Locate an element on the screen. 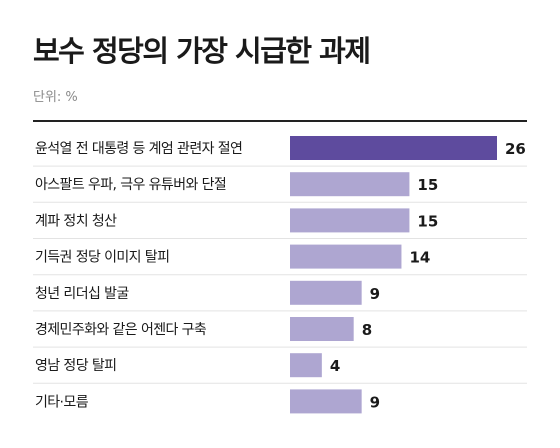 The height and width of the screenshot is (448, 560). category-label: 계파 정치 청산 is located at coordinates (76, 221).